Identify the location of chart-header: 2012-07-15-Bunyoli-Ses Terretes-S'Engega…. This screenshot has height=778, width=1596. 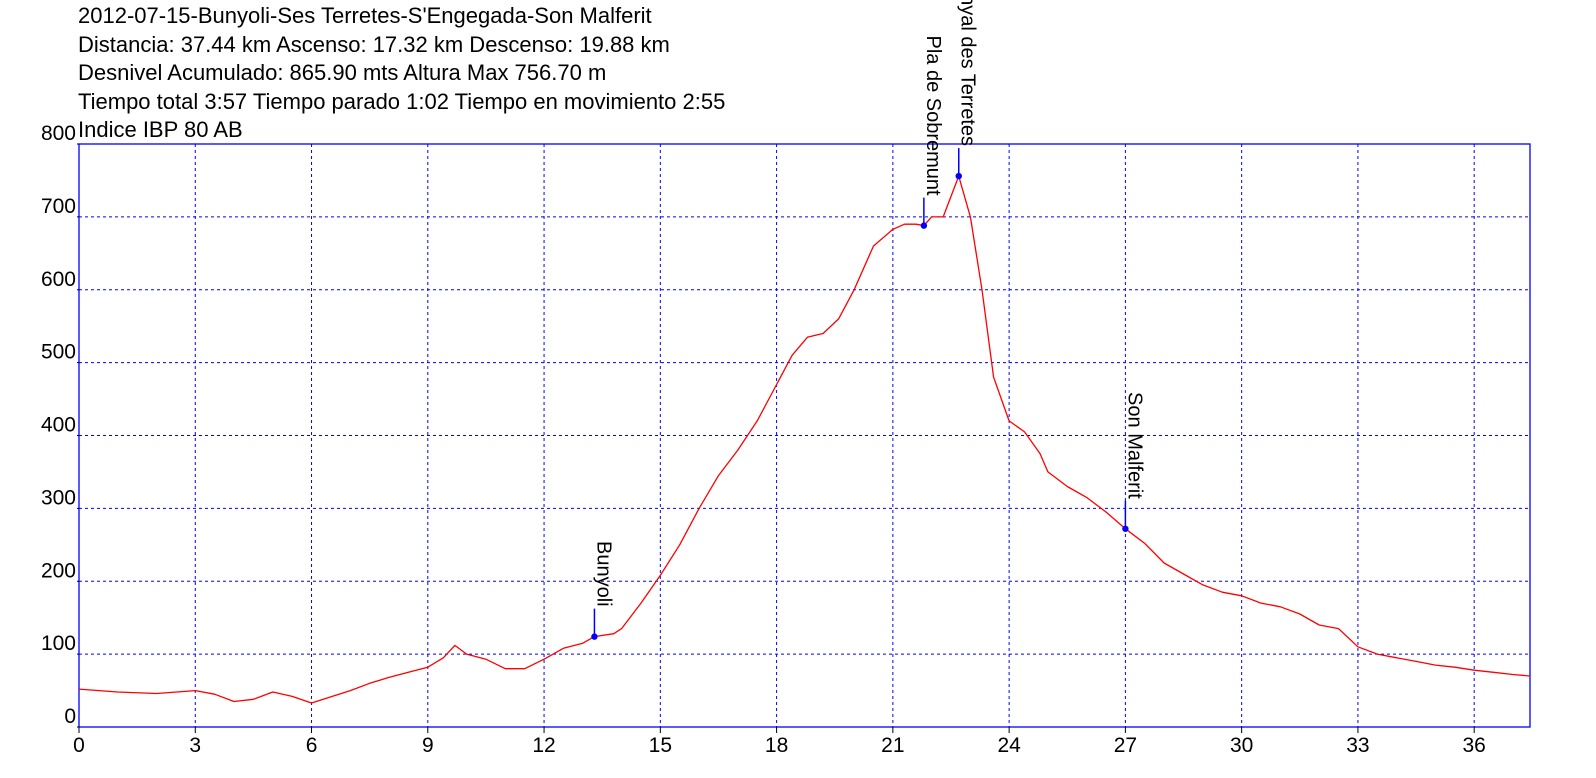
(401, 73).